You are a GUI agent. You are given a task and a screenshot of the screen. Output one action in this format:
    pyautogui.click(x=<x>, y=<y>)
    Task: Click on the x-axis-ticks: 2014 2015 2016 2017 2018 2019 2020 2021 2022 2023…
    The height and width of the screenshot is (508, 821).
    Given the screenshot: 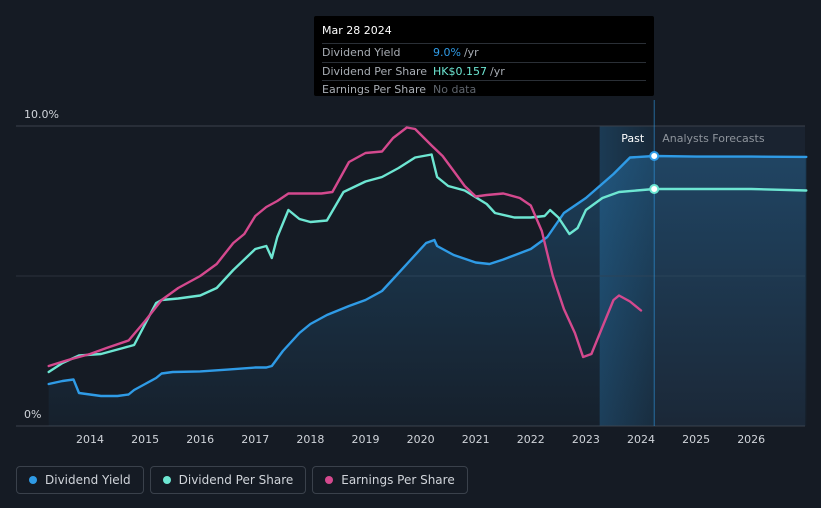 What is the action you would take?
    pyautogui.click(x=420, y=439)
    